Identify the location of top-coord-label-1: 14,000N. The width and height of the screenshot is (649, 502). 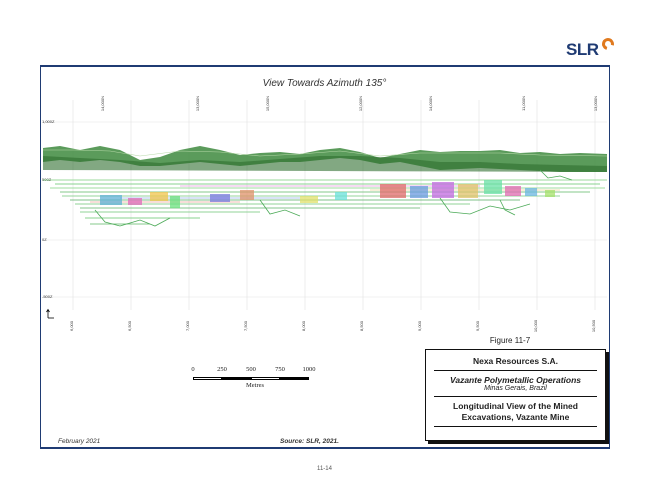
(102, 103).